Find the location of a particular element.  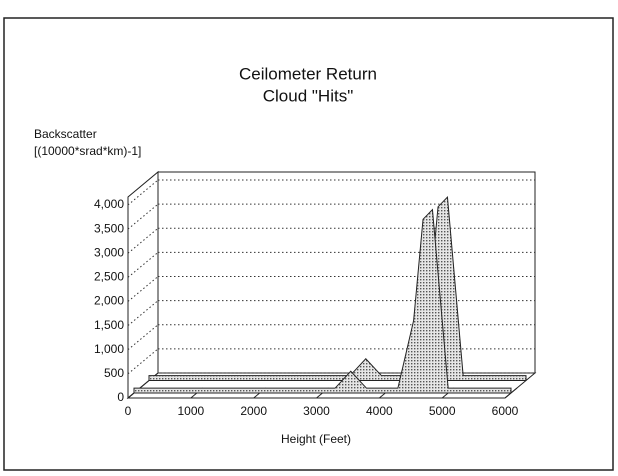

y-tick-label: 500 is located at coordinates (114, 373).